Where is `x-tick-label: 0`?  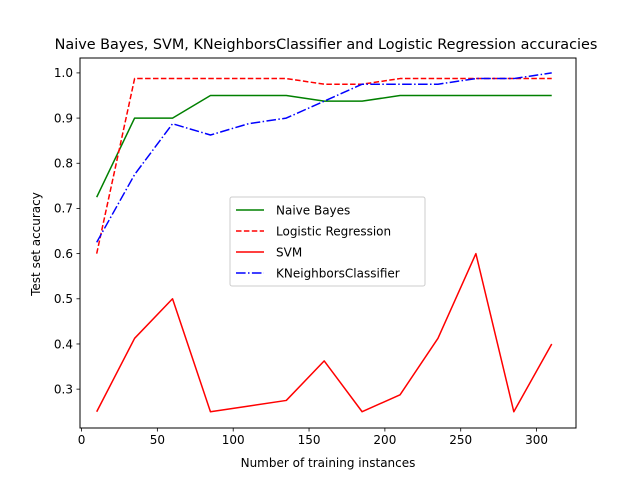 x-tick-label: 0 is located at coordinates (82, 440).